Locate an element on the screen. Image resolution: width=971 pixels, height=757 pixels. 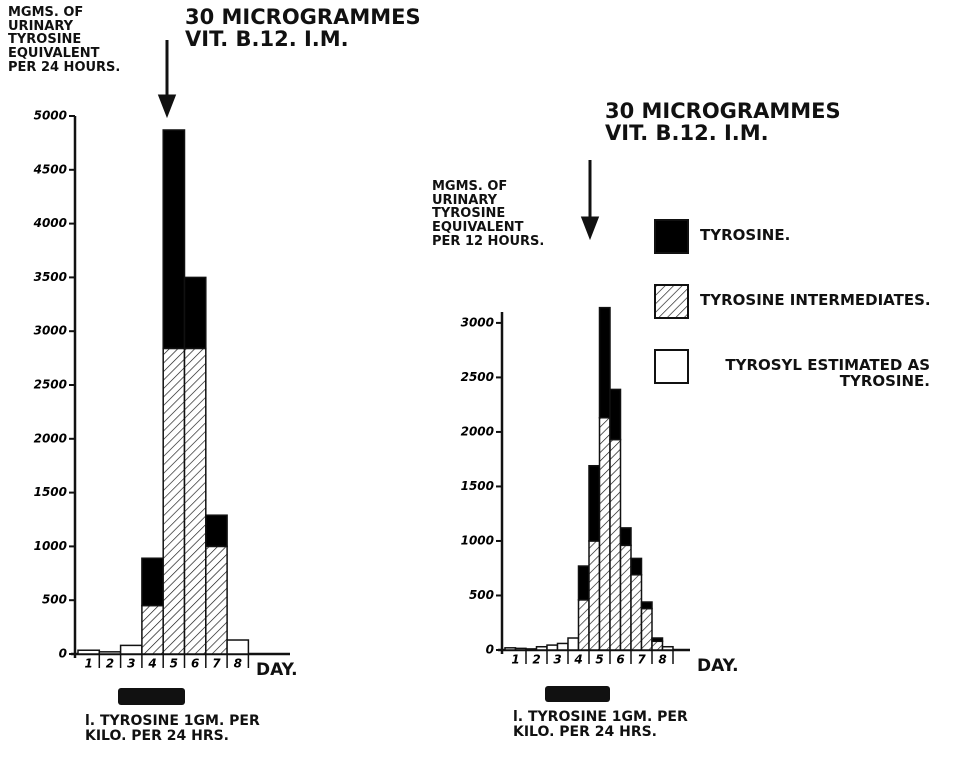
legend-label: TYROSINE INTERMEDIATES. is located at coordinates (815, 300).